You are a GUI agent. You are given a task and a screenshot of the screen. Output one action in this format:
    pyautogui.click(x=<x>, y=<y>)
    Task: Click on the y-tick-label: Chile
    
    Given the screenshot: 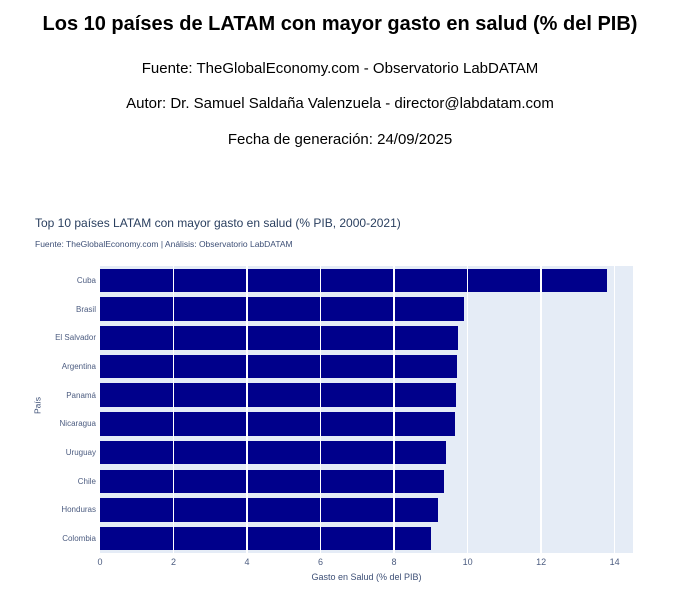 What is the action you would take?
    pyautogui.click(x=86, y=481)
    